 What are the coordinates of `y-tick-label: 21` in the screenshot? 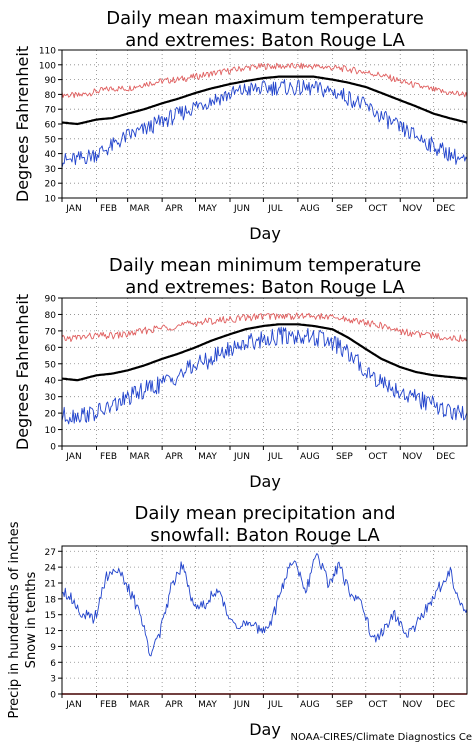 It's located at (50, 585).